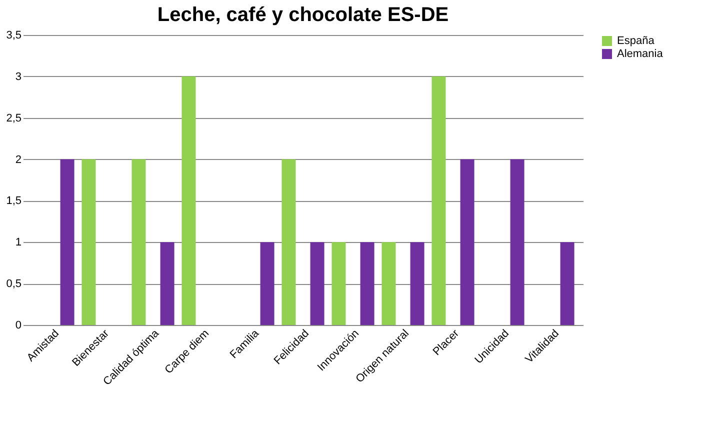  Describe the element at coordinates (14, 118) in the screenshot. I see `y-tick-label: 2,5` at that location.